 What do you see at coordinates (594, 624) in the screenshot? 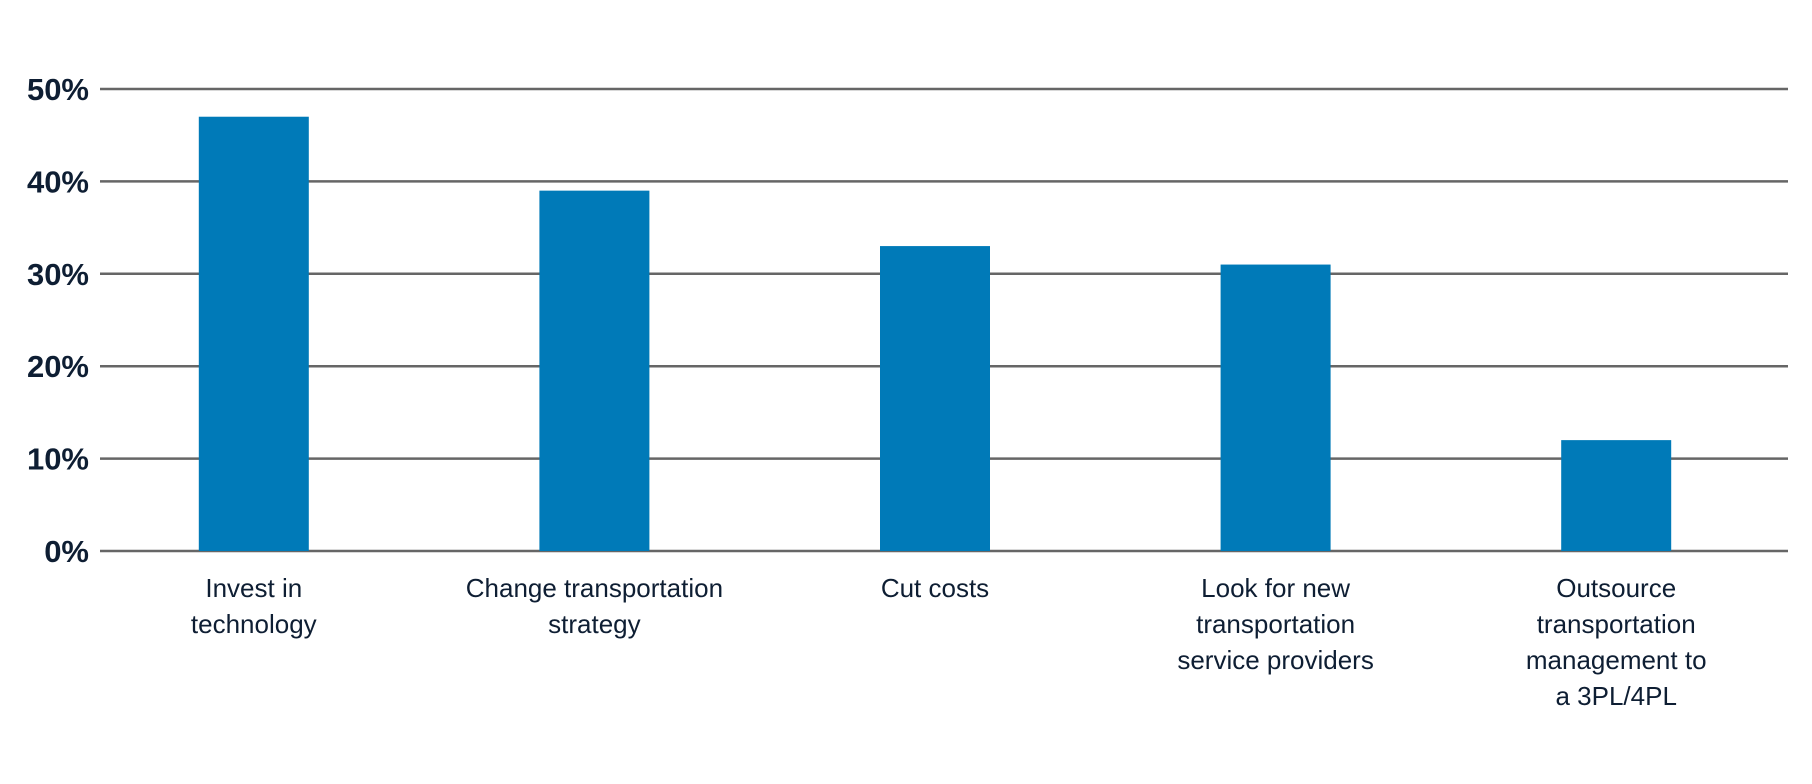
I see `x-tick-label-line: strategy` at bounding box center [594, 624].